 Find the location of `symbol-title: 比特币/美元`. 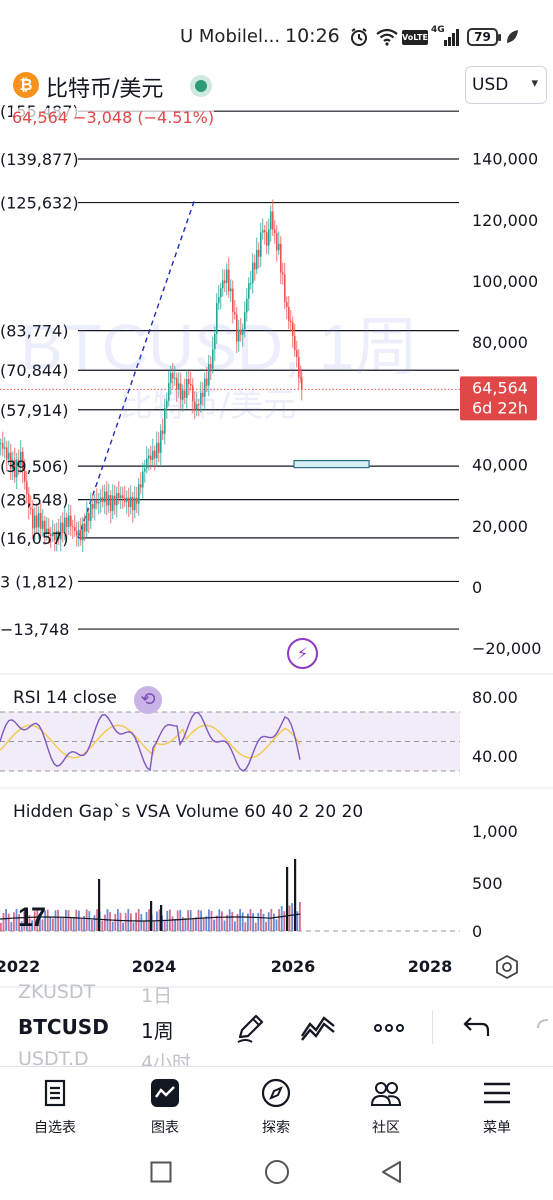

symbol-title: 比特币/美元 is located at coordinates (105, 89).